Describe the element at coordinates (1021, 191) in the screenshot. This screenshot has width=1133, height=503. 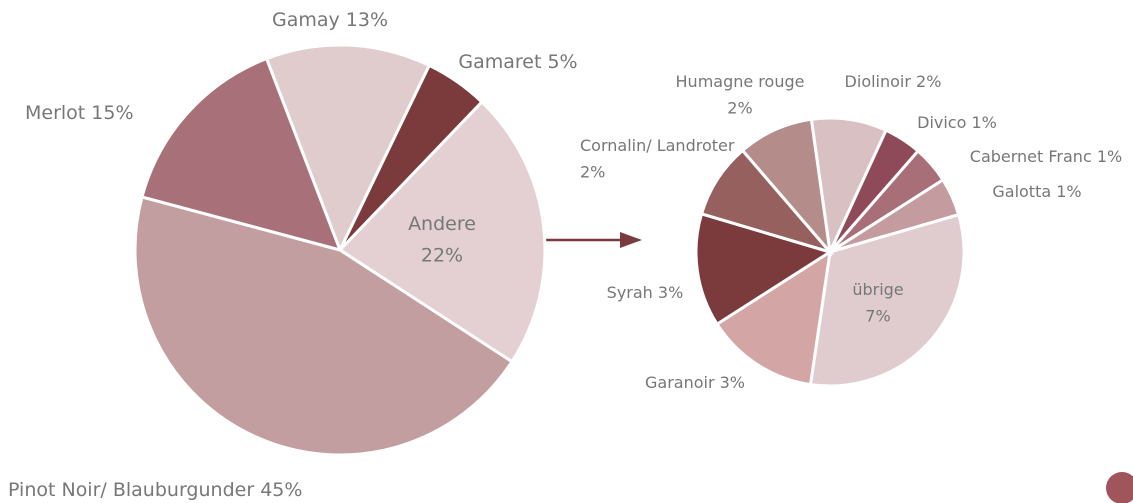
I see `slice-name: Galotta` at that location.